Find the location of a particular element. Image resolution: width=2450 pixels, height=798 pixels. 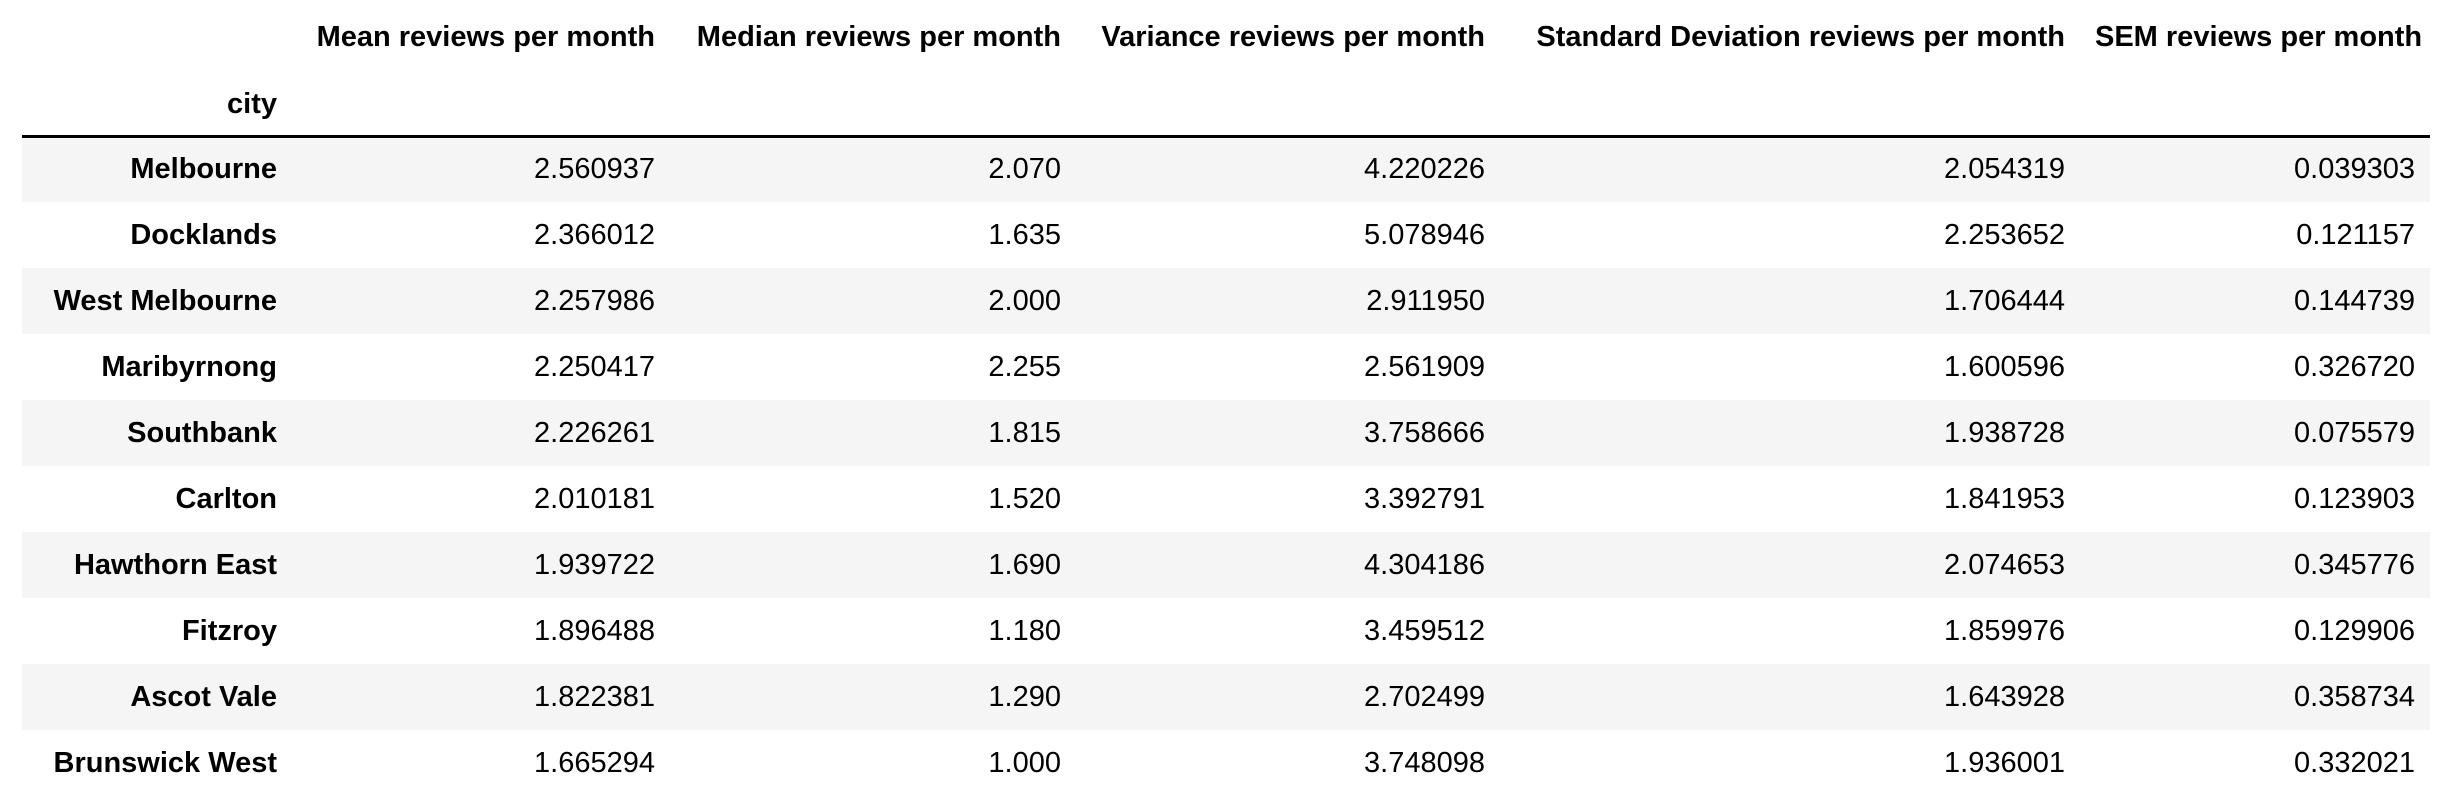

cell-mean: 2.250417 is located at coordinates (594, 366).